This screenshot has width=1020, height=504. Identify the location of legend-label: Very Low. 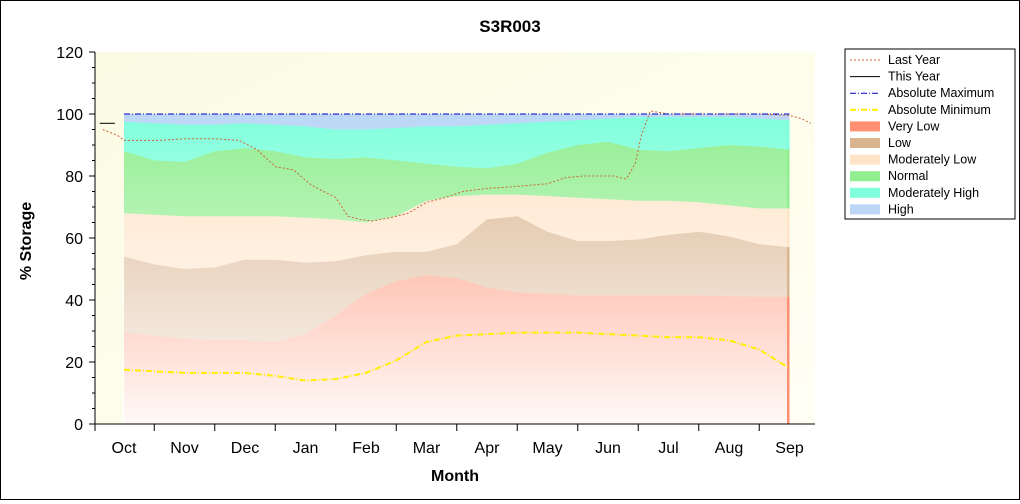
(914, 126).